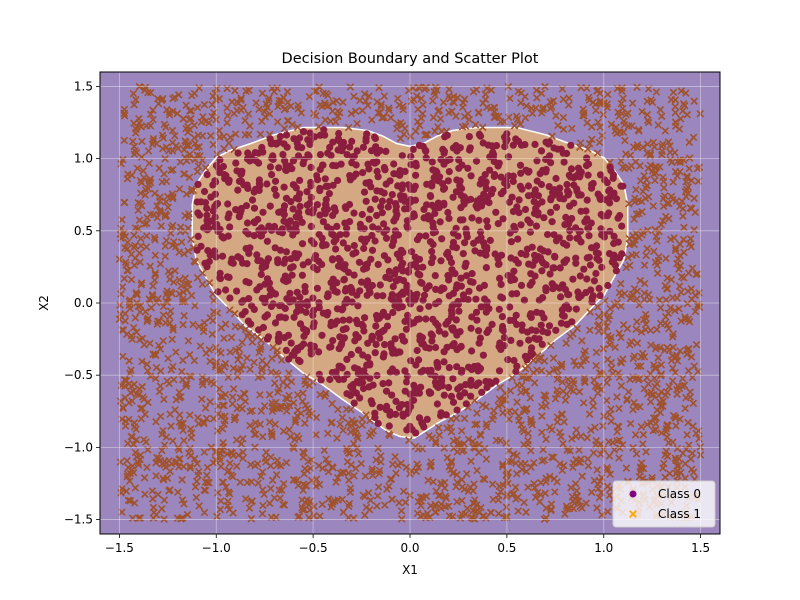 The width and height of the screenshot is (800, 600). What do you see at coordinates (410, 570) in the screenshot?
I see `x-axis-label: X1` at bounding box center [410, 570].